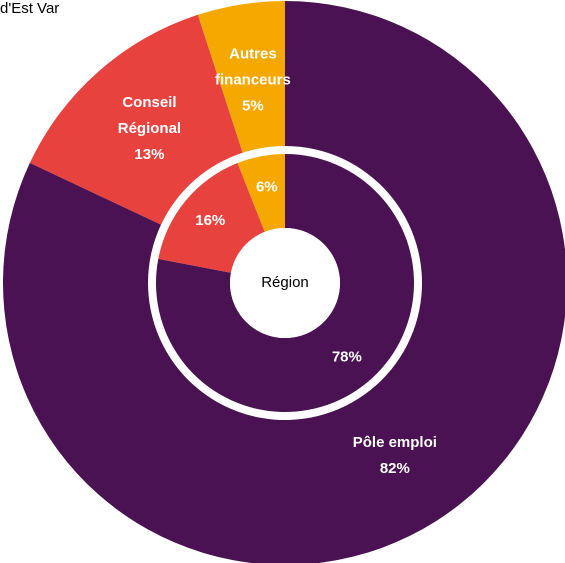 This screenshot has width=565, height=563. I want to click on value-label: 78%, so click(347, 357).